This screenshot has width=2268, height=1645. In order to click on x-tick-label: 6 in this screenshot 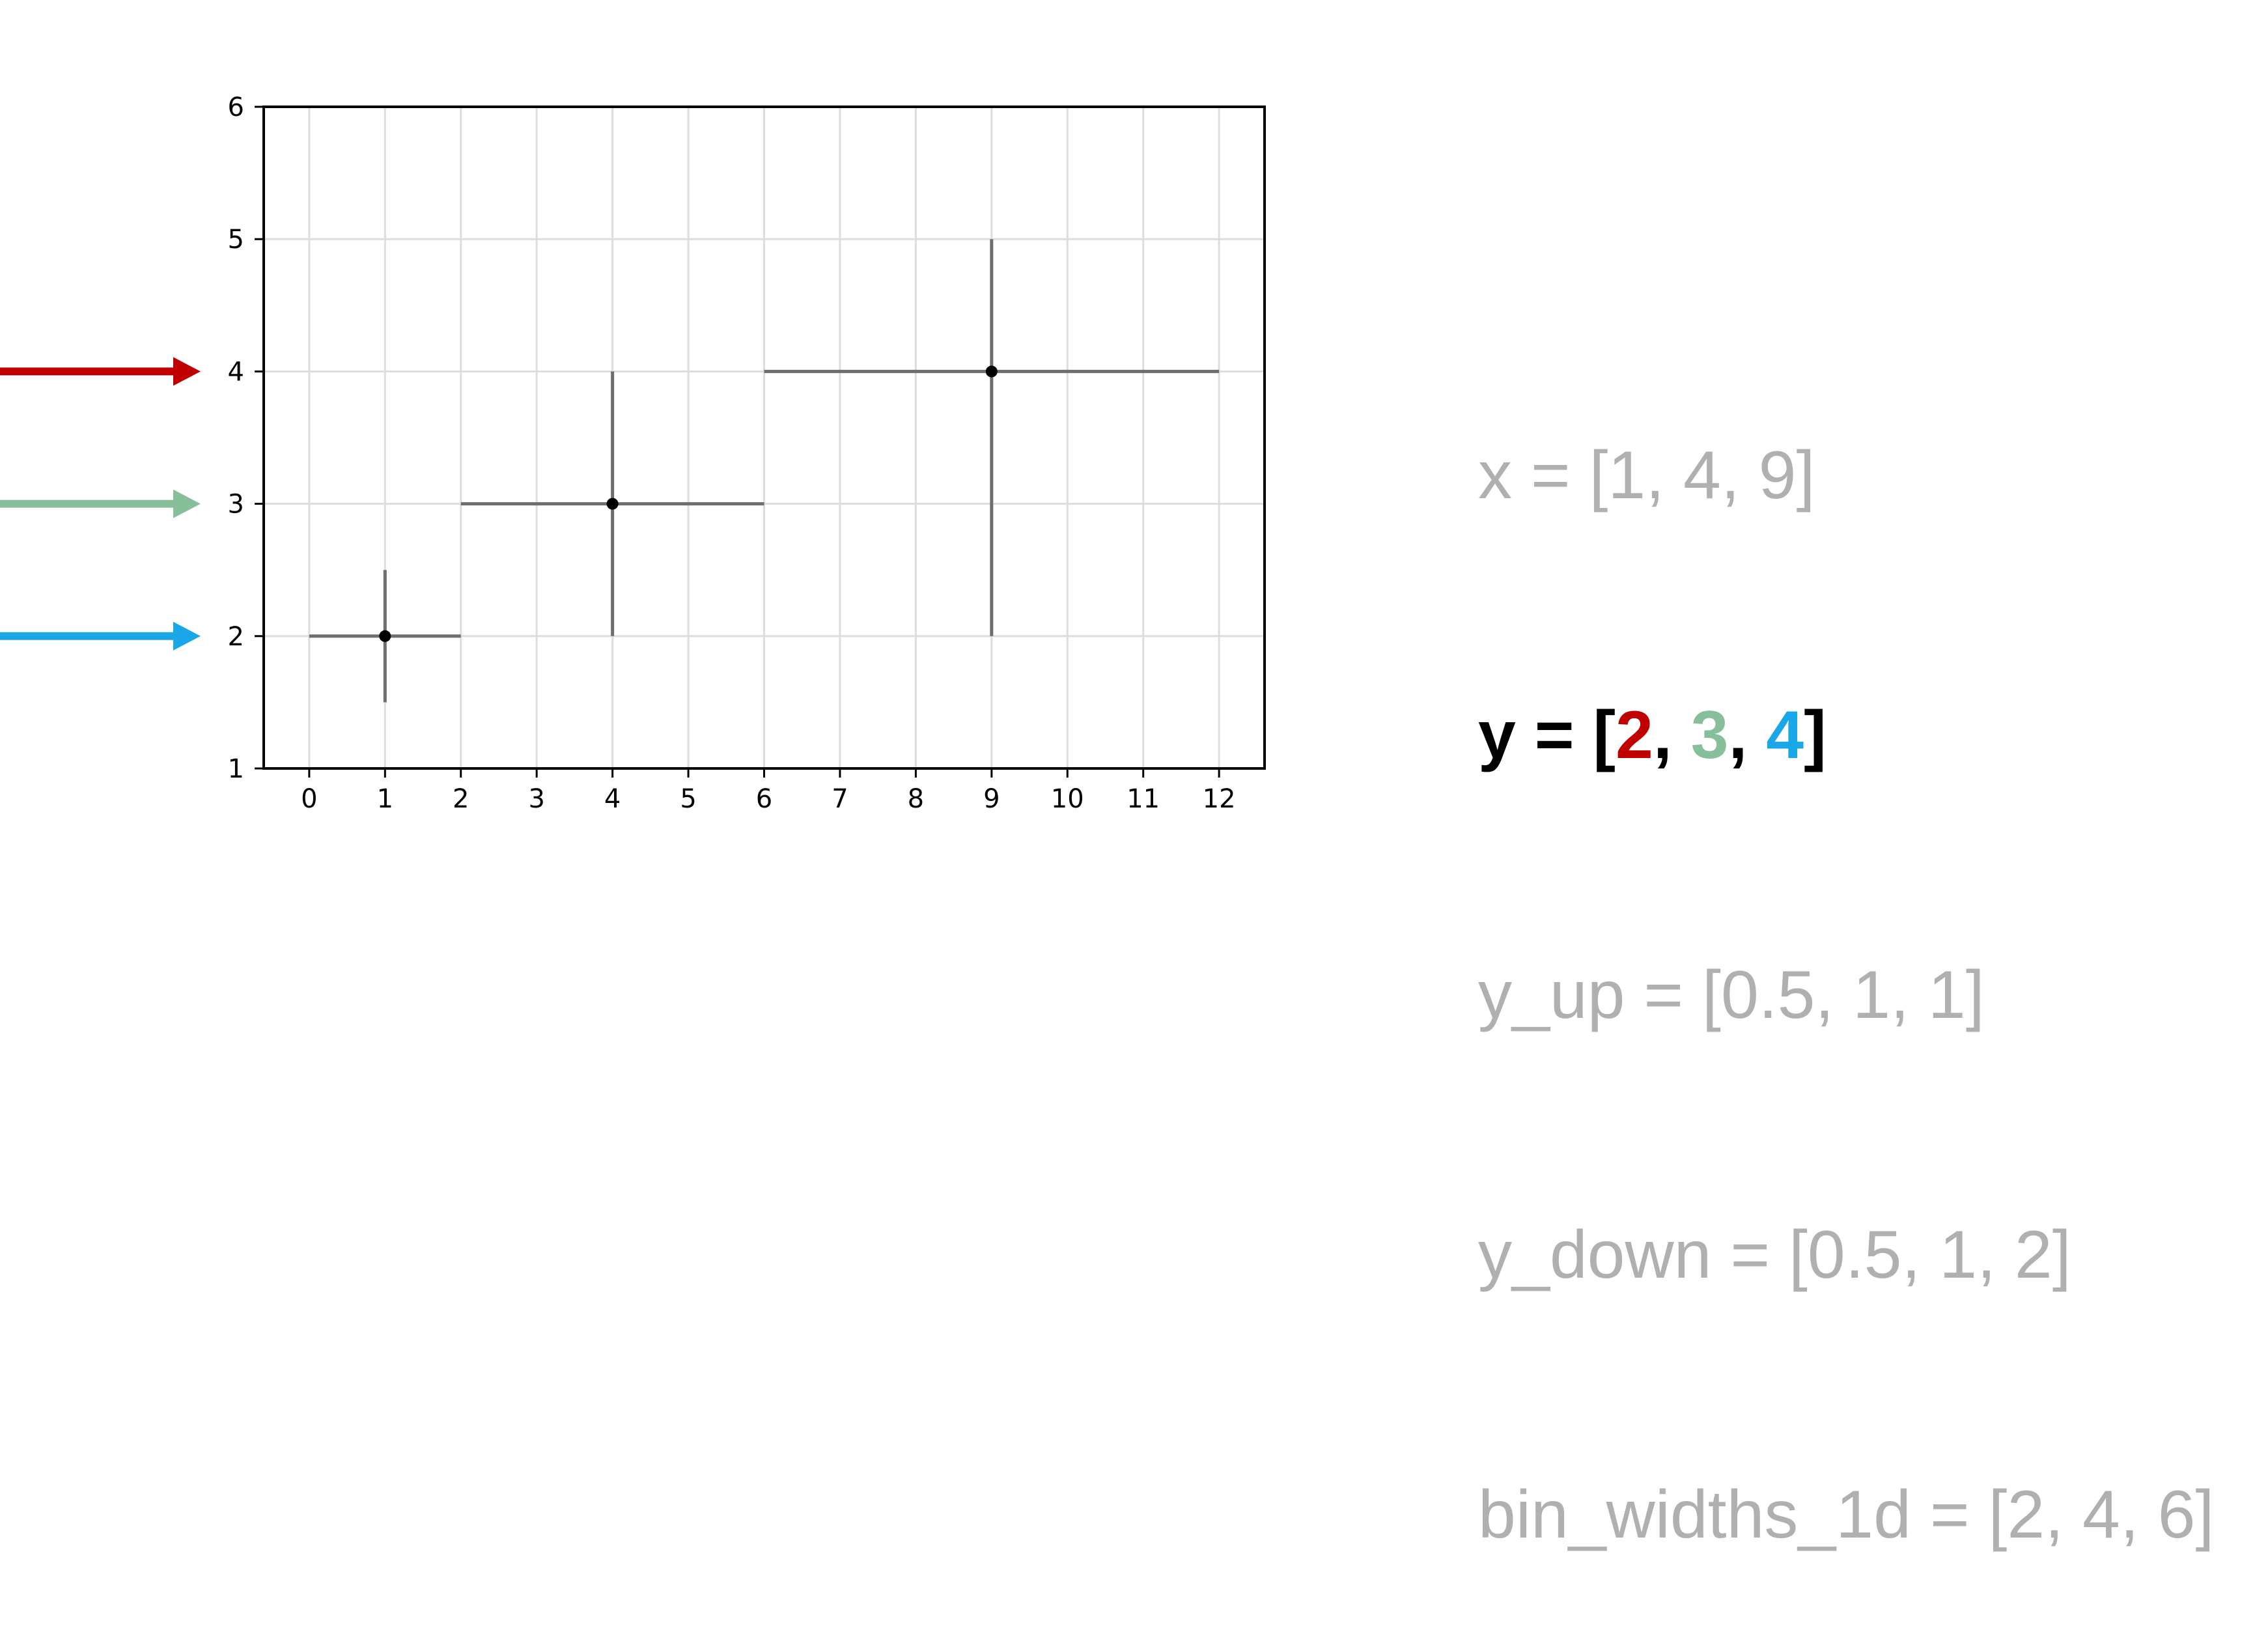, I will do `click(764, 799)`.